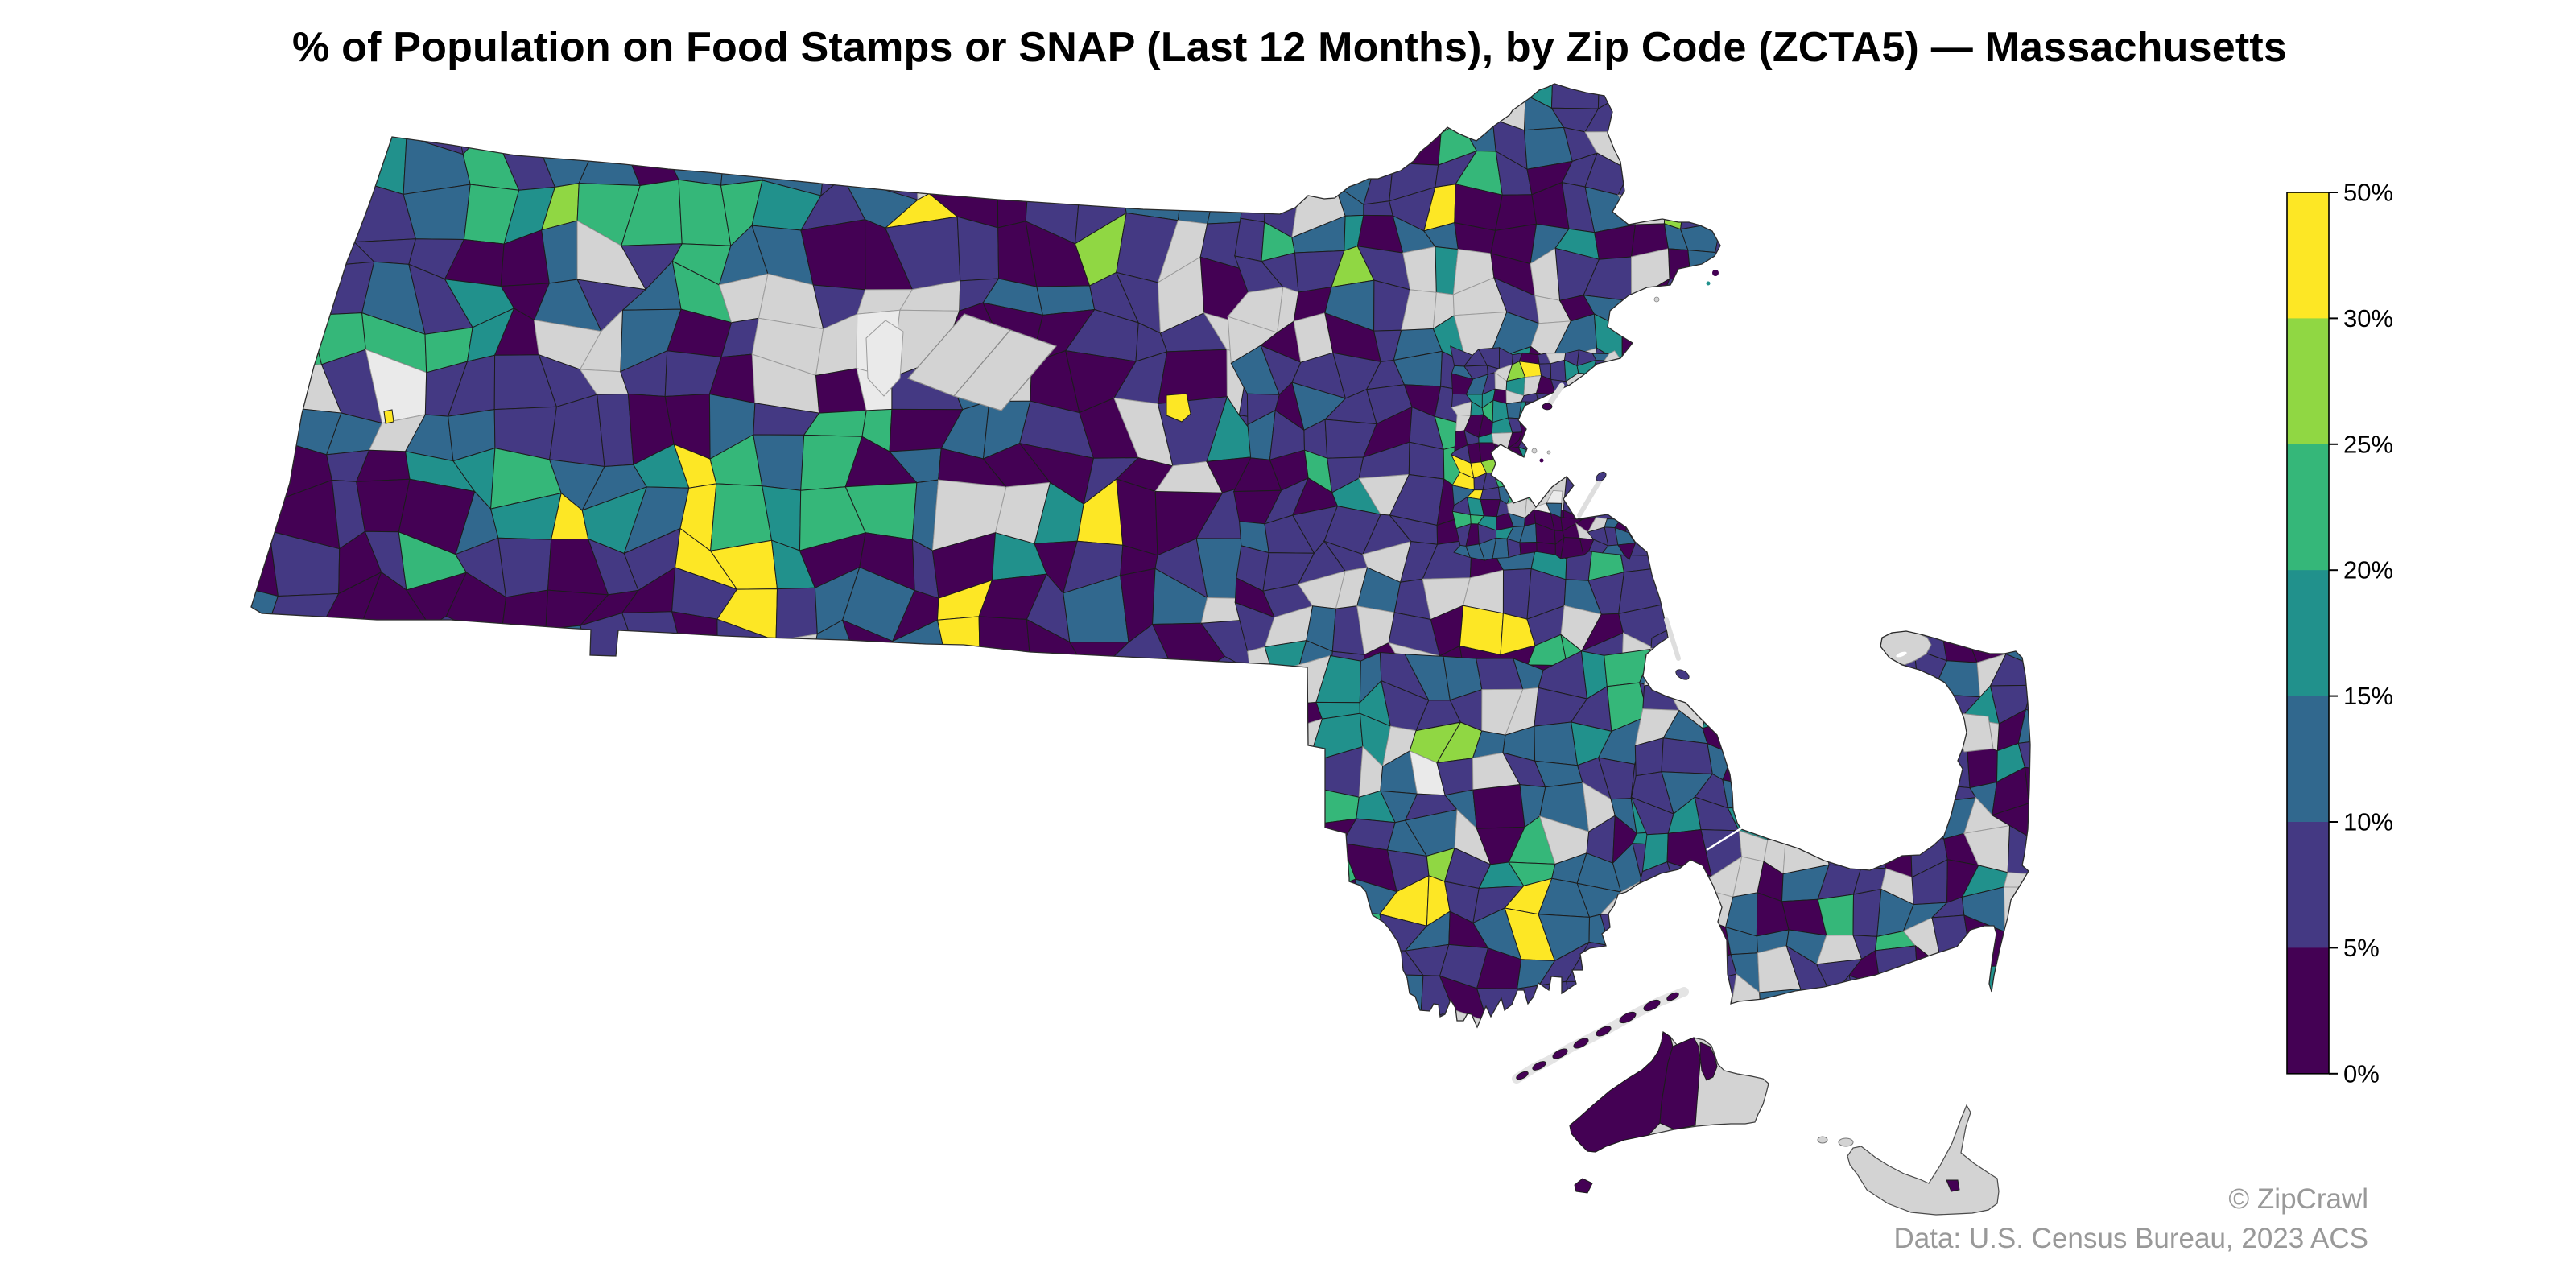 This screenshot has height=1288, width=2576. Describe the element at coordinates (2368, 696) in the screenshot. I see `svg-text: 15%` at that location.